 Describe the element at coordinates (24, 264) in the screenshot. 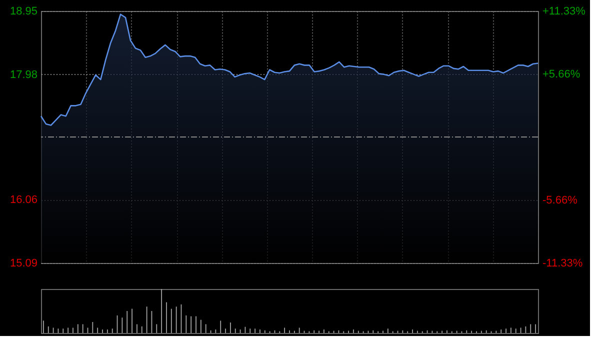

I see `y-tick-label: 15.09` at that location.